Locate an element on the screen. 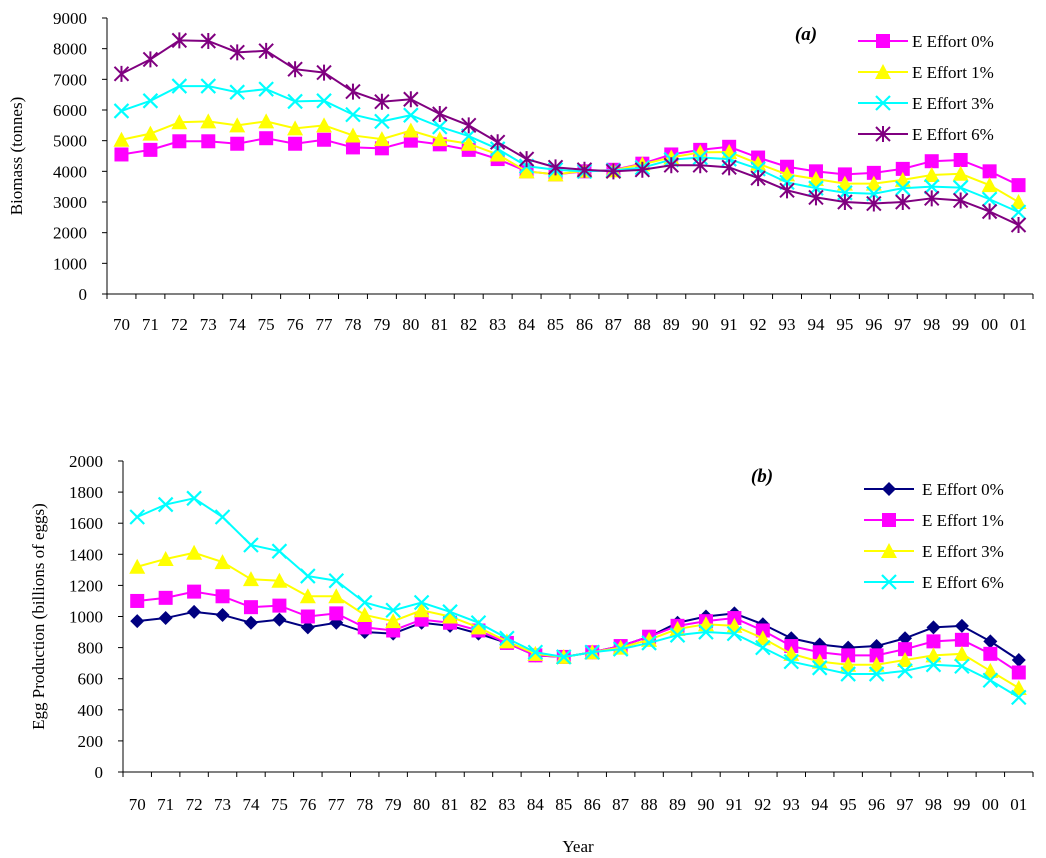 This screenshot has width=1046, height=858. x-tick-label: 73 is located at coordinates (208, 324).